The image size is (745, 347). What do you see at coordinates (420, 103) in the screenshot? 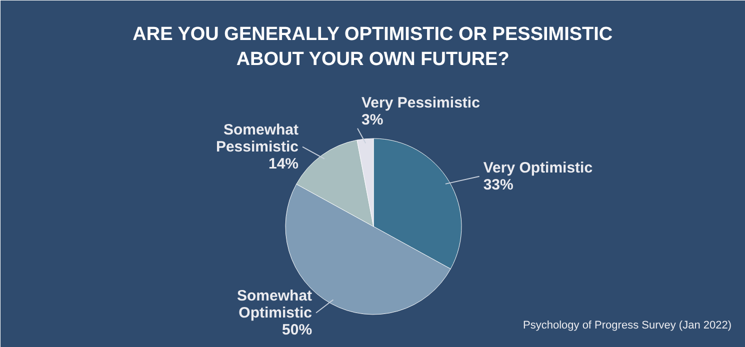
I see `slice-label: Very Pessimistic` at bounding box center [420, 103].